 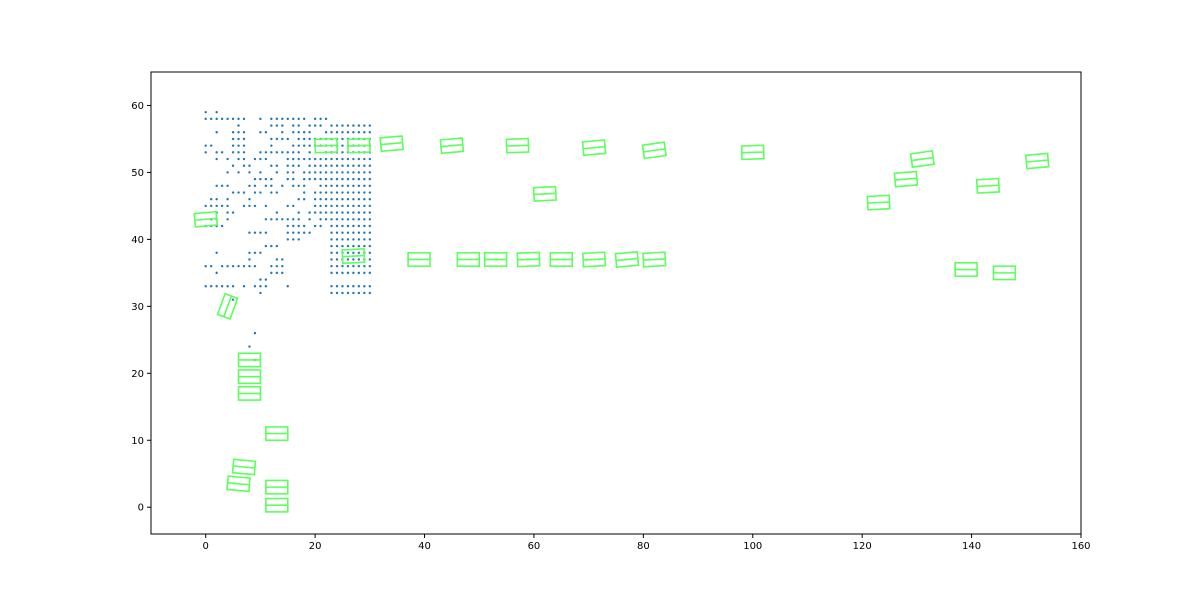 What do you see at coordinates (137, 374) in the screenshot?
I see `y-tick-label: 20` at bounding box center [137, 374].